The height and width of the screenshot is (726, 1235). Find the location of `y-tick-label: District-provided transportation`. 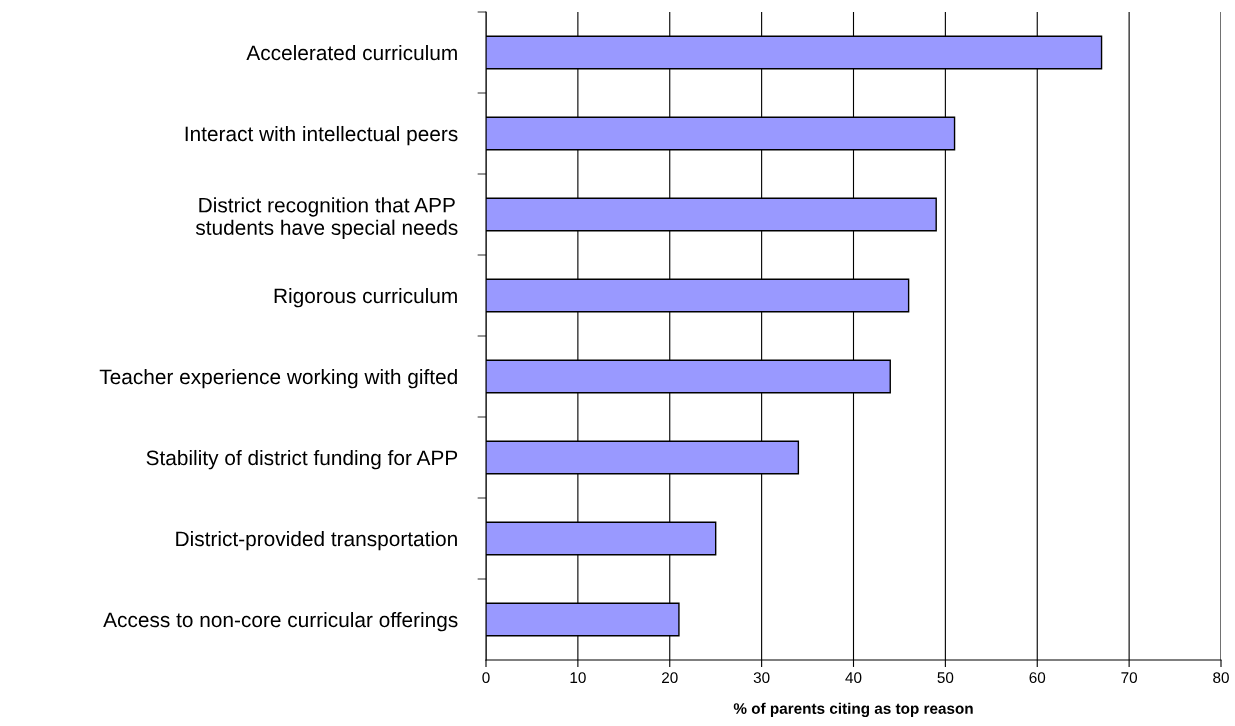

y-tick-label: District-provided transportation is located at coordinates (316, 540).